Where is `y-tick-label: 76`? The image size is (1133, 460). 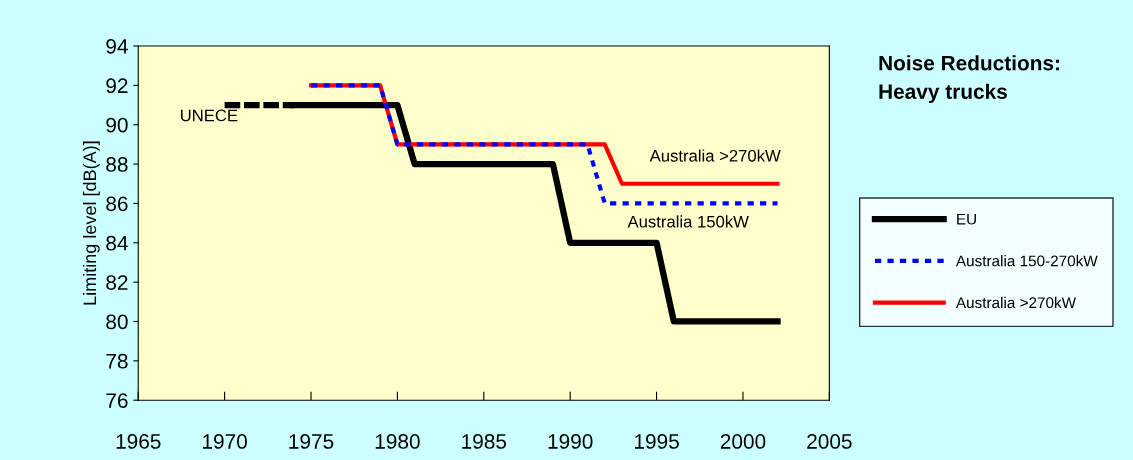 y-tick-label: 76 is located at coordinates (117, 400).